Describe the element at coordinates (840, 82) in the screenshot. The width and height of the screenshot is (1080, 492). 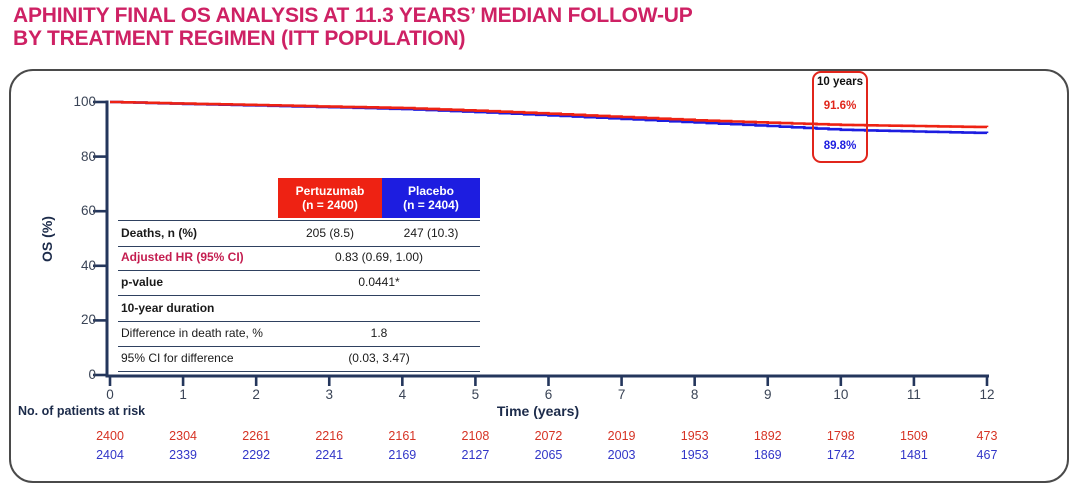
I see `callout-title: 10 years` at that location.